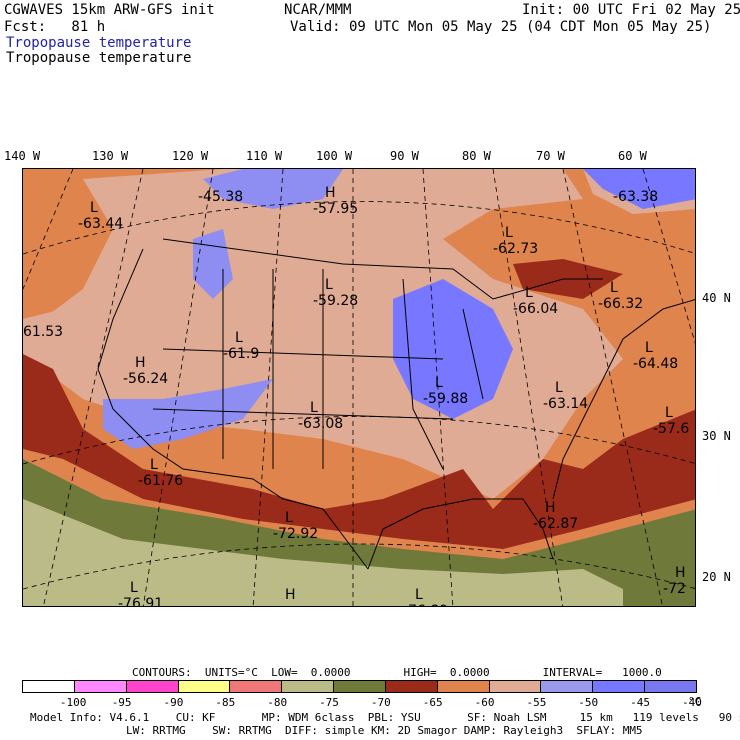 The width and height of the screenshot is (740, 740). What do you see at coordinates (110, 156) in the screenshot?
I see `lon-label: 130 W` at bounding box center [110, 156].